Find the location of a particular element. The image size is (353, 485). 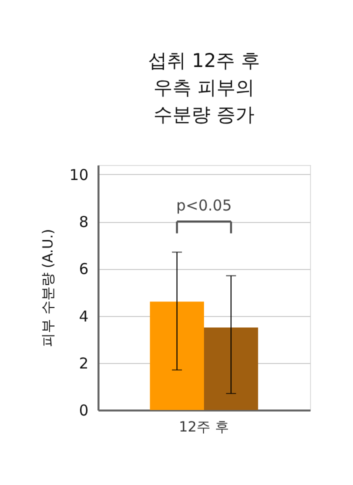

y-tick-label: 6 is located at coordinates (83, 269).